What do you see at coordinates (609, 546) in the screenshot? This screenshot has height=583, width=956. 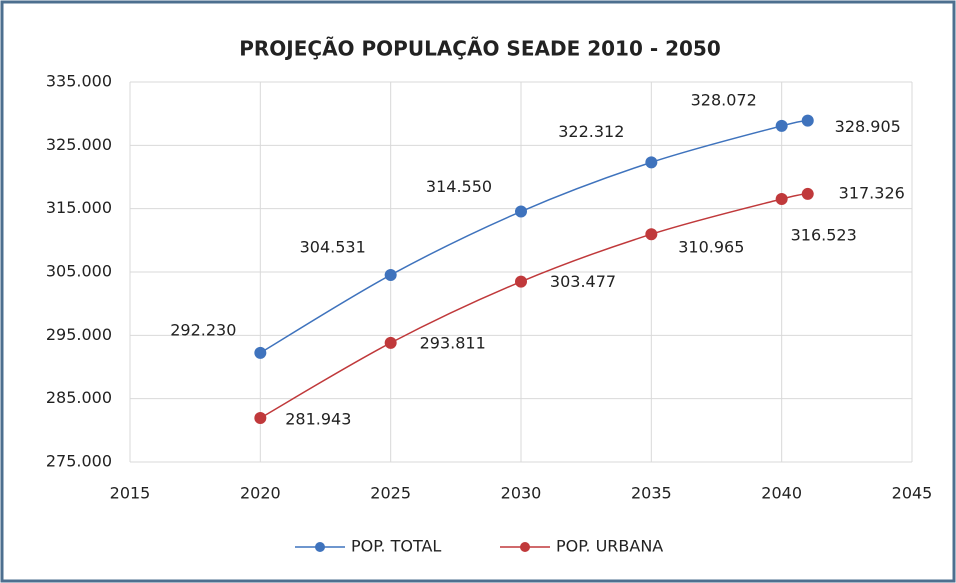 I see `legend-label: POP. URBANA` at bounding box center [609, 546].